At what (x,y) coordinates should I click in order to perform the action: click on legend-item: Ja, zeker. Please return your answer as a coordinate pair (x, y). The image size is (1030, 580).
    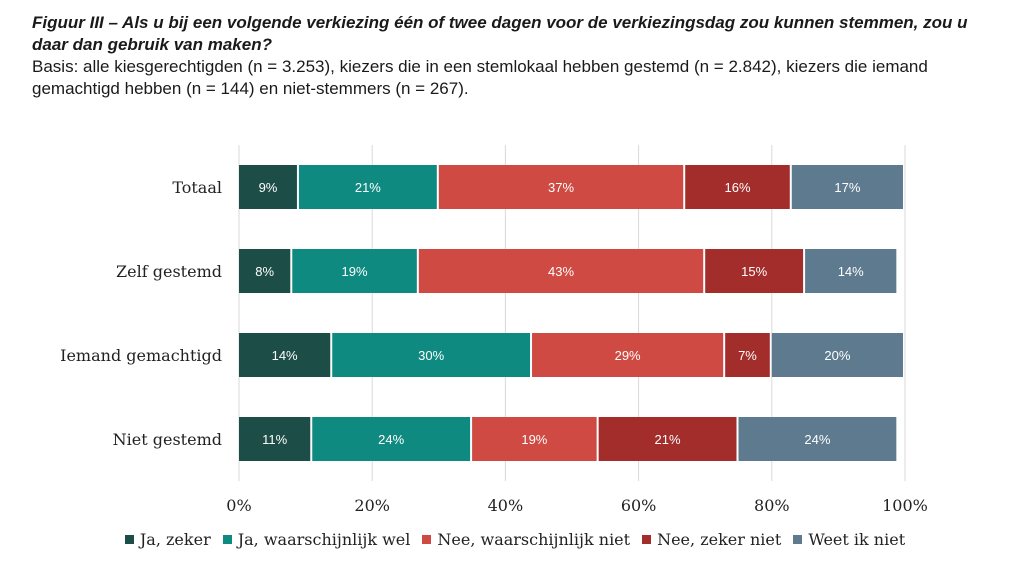
    Looking at the image, I should click on (167, 539).